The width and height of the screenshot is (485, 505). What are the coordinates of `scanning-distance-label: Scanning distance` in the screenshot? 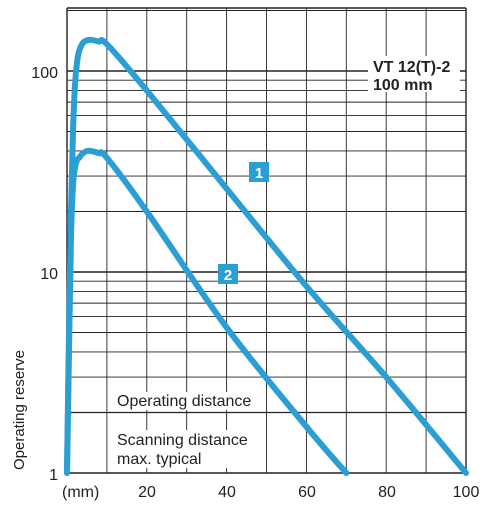 It's located at (182, 440).